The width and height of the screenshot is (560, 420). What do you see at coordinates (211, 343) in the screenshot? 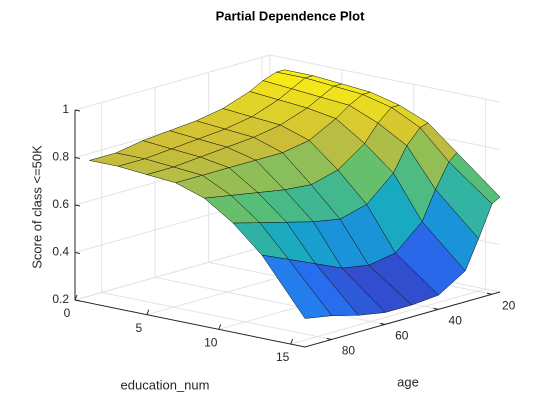
I see `x-tick-label: 10` at bounding box center [211, 343].